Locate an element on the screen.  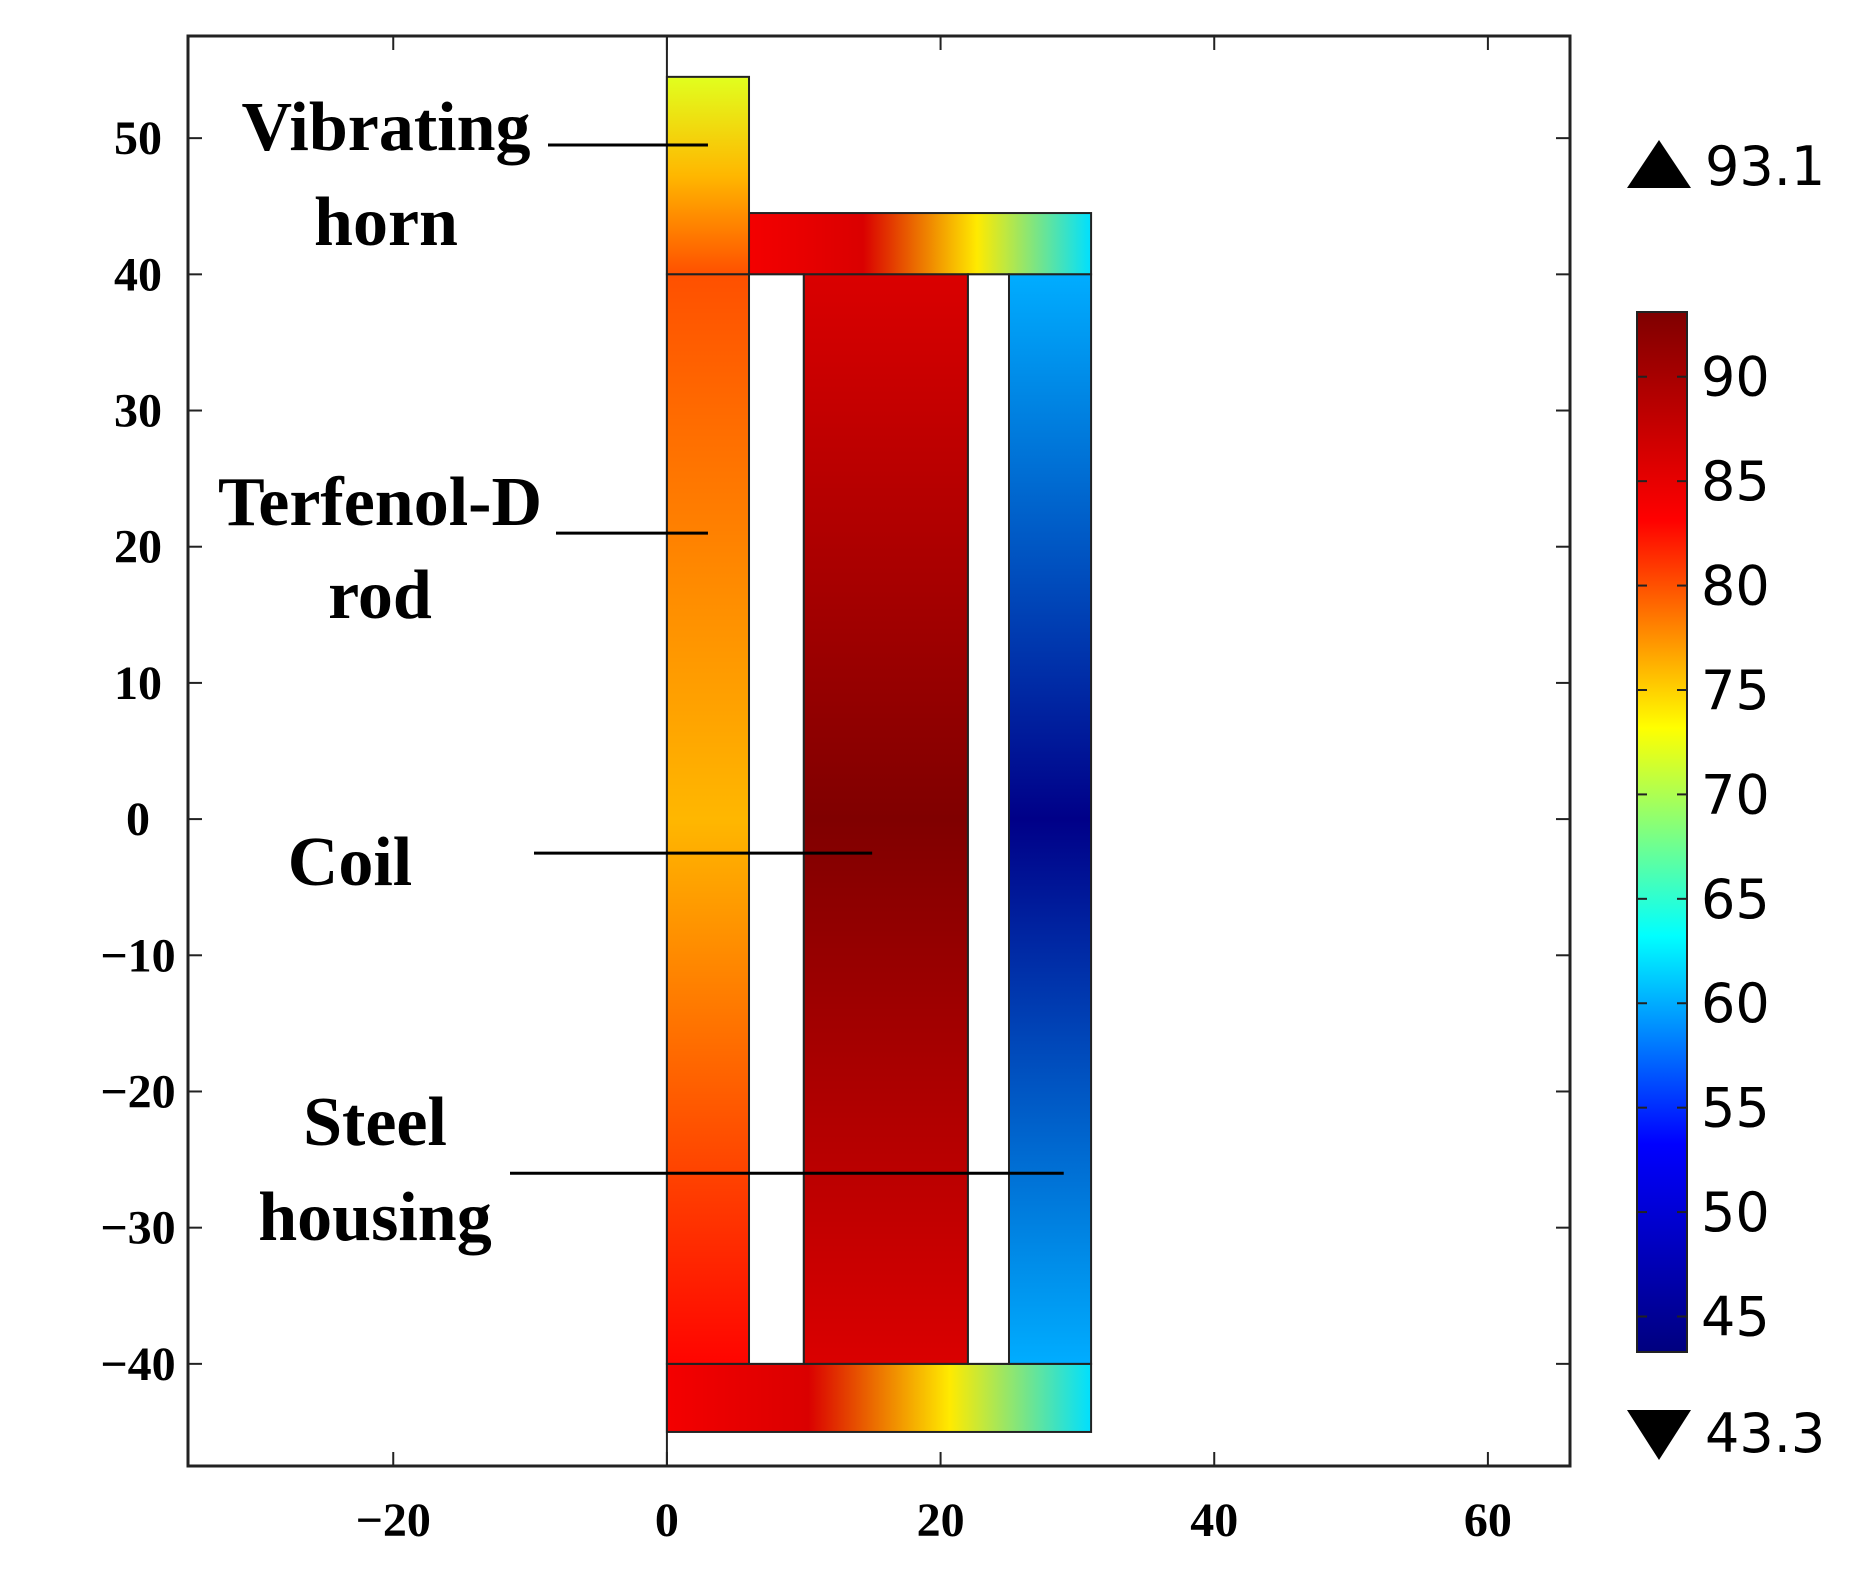
colorbar-tick-label: 65 is located at coordinates (1735, 899).